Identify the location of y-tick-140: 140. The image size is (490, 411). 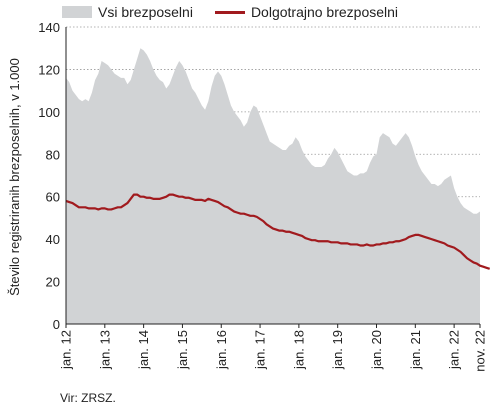
(49, 27).